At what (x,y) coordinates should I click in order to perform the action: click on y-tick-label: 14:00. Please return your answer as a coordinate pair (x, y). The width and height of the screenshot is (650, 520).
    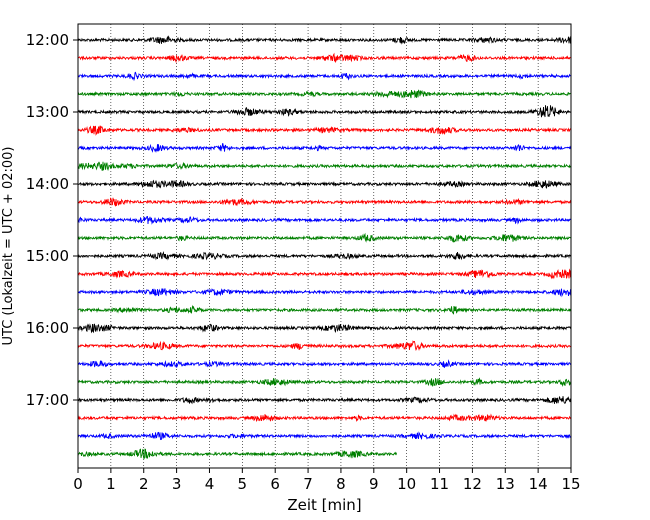
    Looking at the image, I should click on (47, 184).